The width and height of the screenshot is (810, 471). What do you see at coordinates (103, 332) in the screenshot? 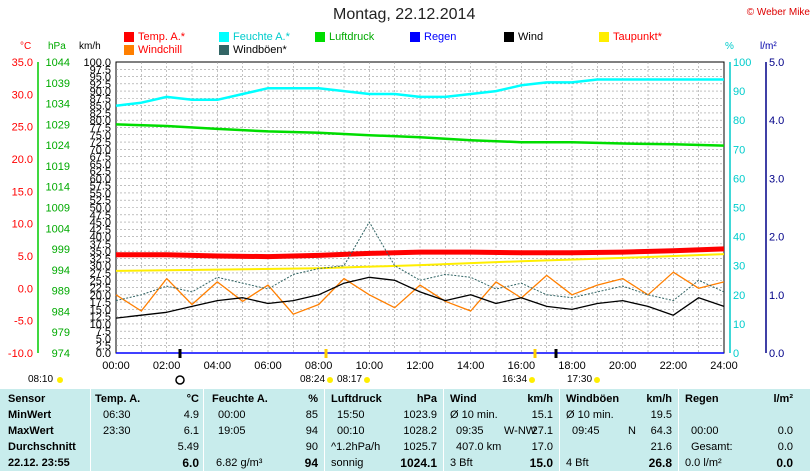
I see `wind-axis-tick: 7.5` at bounding box center [103, 332].